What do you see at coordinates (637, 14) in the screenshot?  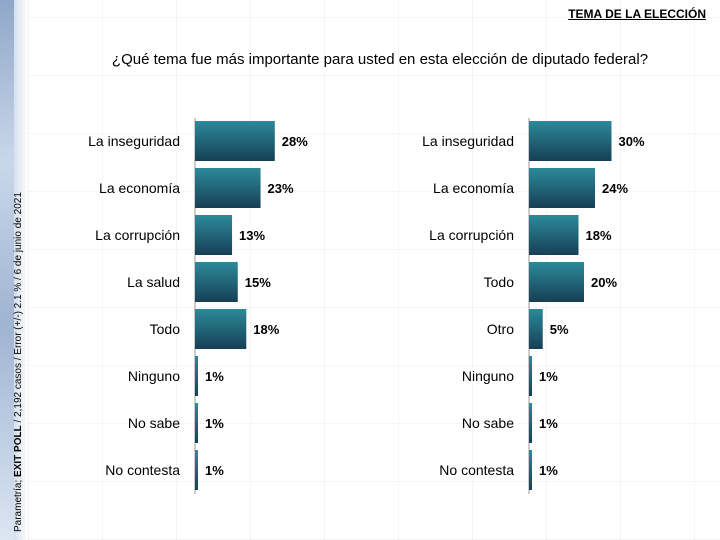 I see `section-header: TEMA DE LA ELECCIÓN` at bounding box center [637, 14].